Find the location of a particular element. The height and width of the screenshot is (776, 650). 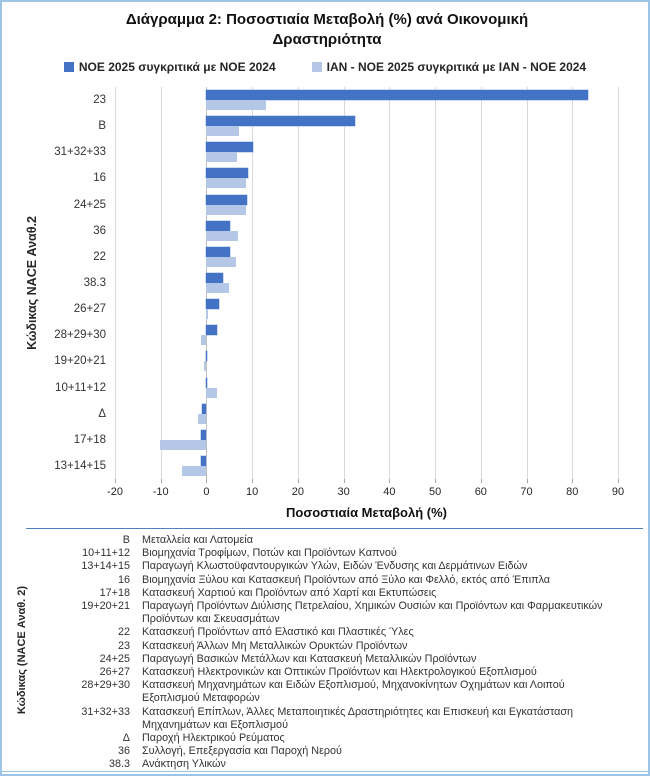

nace-code: 13+14+15 is located at coordinates (105, 566).